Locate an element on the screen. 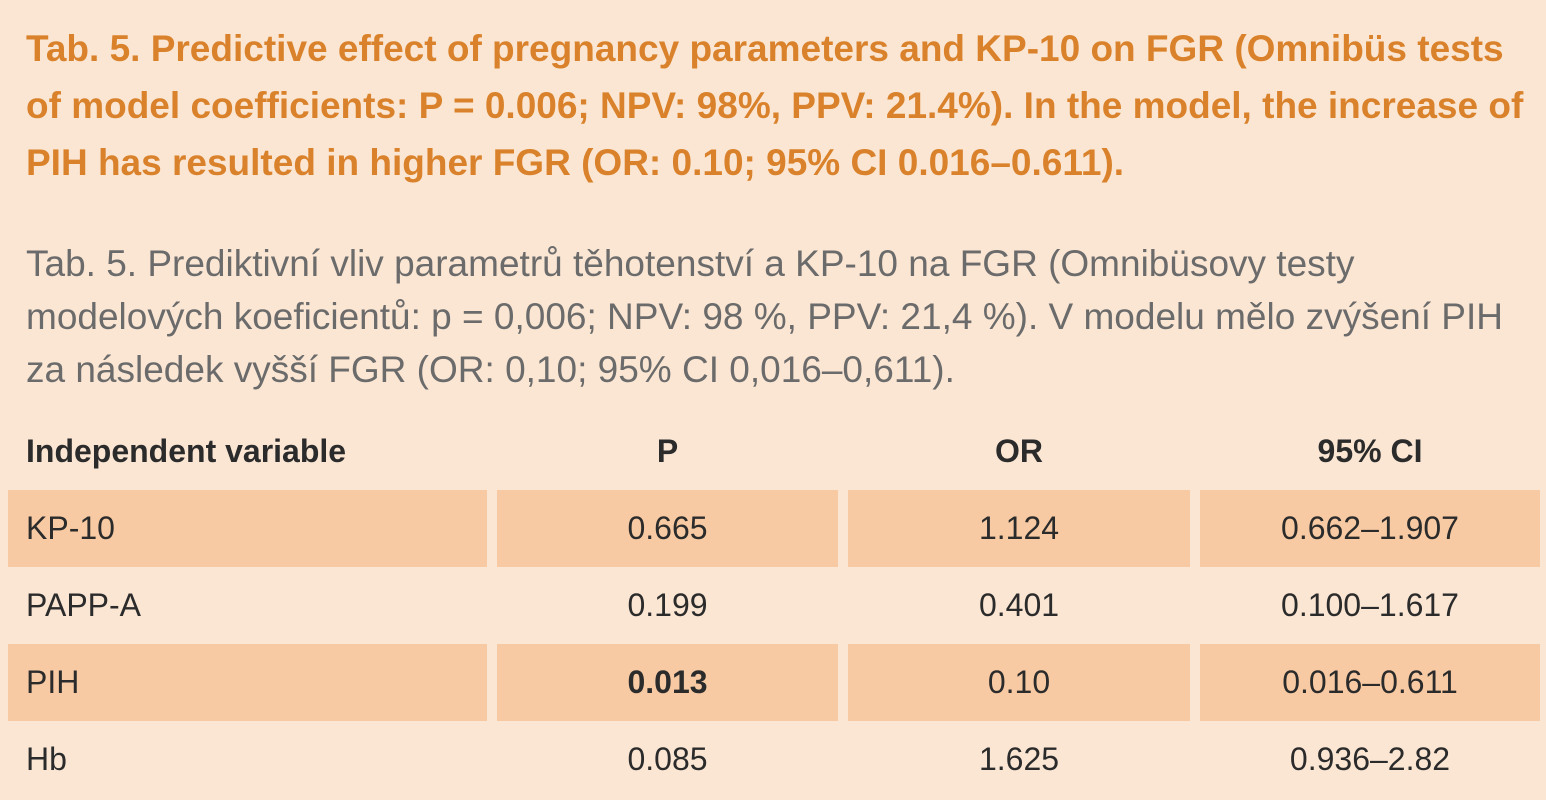 Image resolution: width=1546 pixels, height=800 pixels. cell-p: 0.013 is located at coordinates (667, 682).